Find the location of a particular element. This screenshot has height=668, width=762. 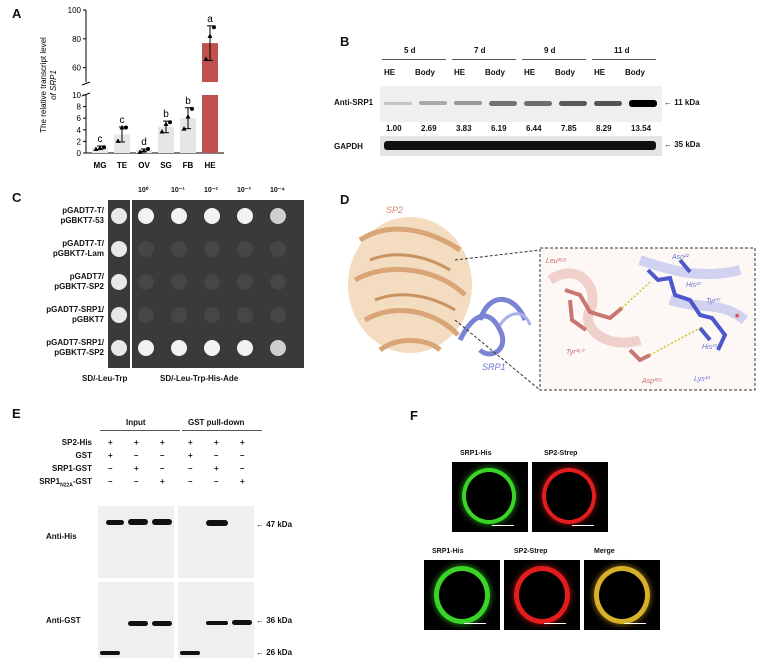

construct-label-line2: pGBKT7-53 is located at coordinates (82, 220).